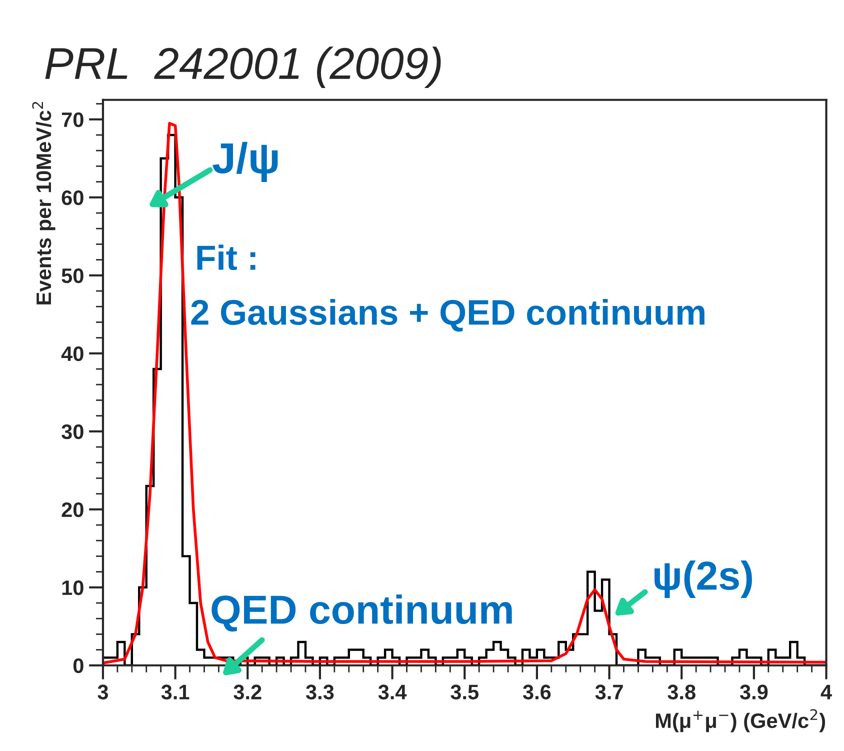 The width and height of the screenshot is (844, 751). What do you see at coordinates (73, 510) in the screenshot?
I see `y-tick-label: 20` at bounding box center [73, 510].